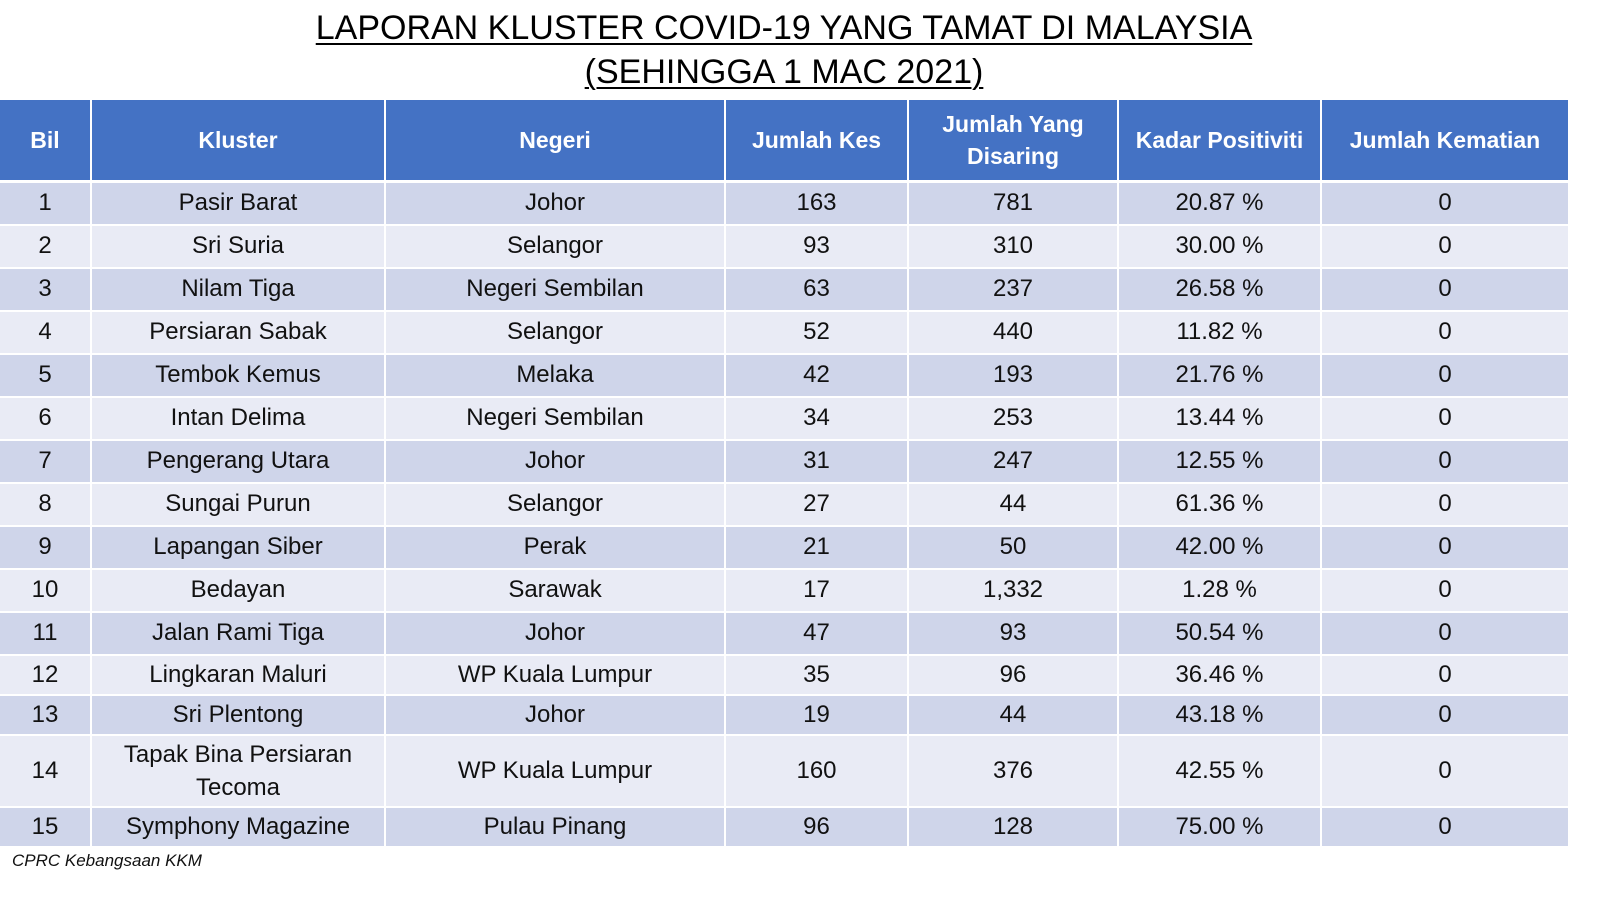 This screenshot has width=1600, height=900. What do you see at coordinates (1220, 375) in the screenshot?
I see `cell-kadar-positiviti: 21.76 %` at bounding box center [1220, 375].